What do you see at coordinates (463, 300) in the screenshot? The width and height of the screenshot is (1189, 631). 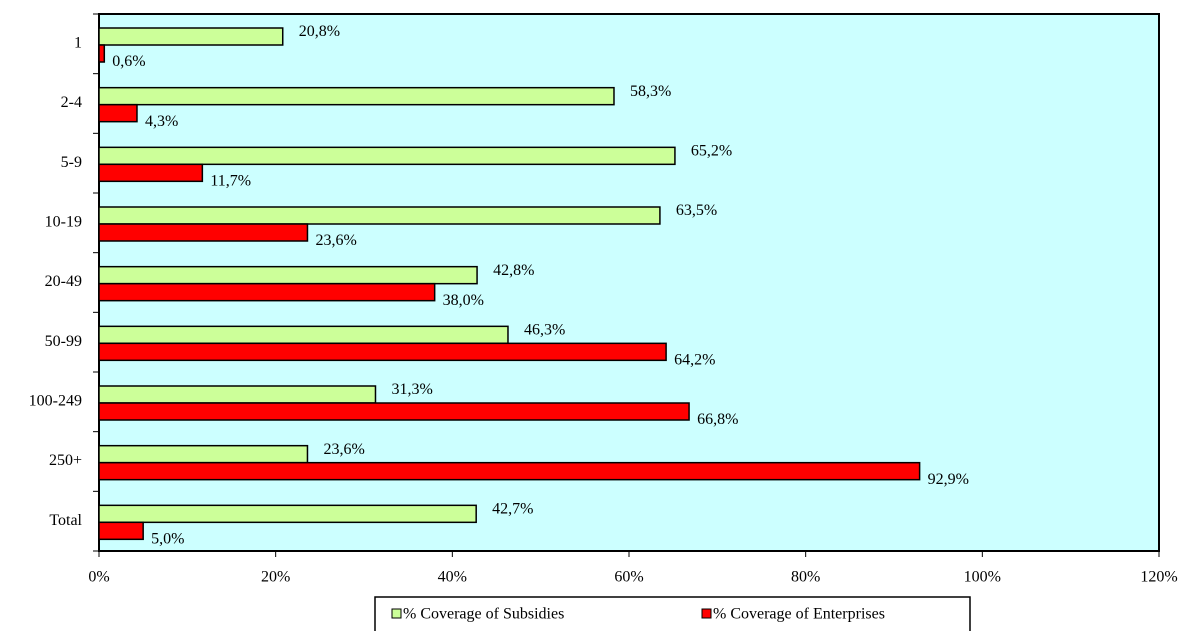 I see `data-label: 38,0%` at bounding box center [463, 300].